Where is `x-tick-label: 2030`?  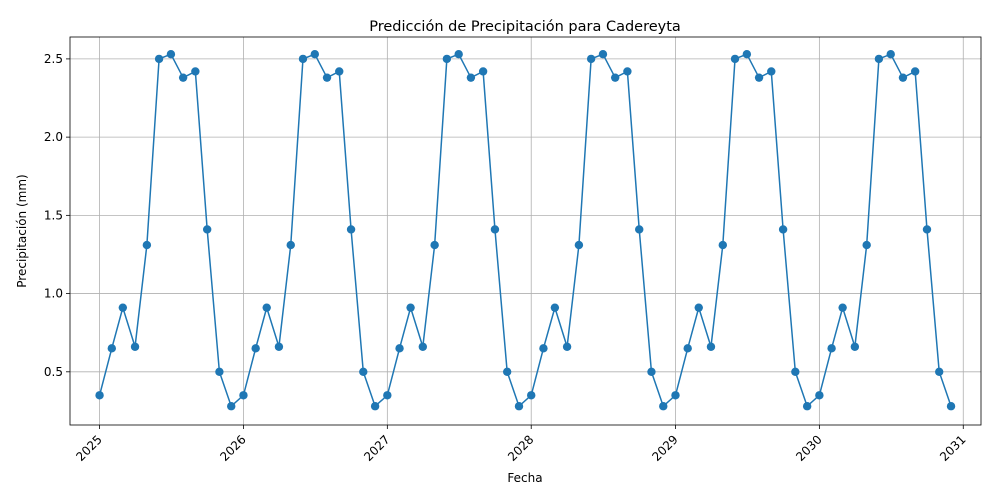 x-tick-label: 2030 is located at coordinates (808, 447).